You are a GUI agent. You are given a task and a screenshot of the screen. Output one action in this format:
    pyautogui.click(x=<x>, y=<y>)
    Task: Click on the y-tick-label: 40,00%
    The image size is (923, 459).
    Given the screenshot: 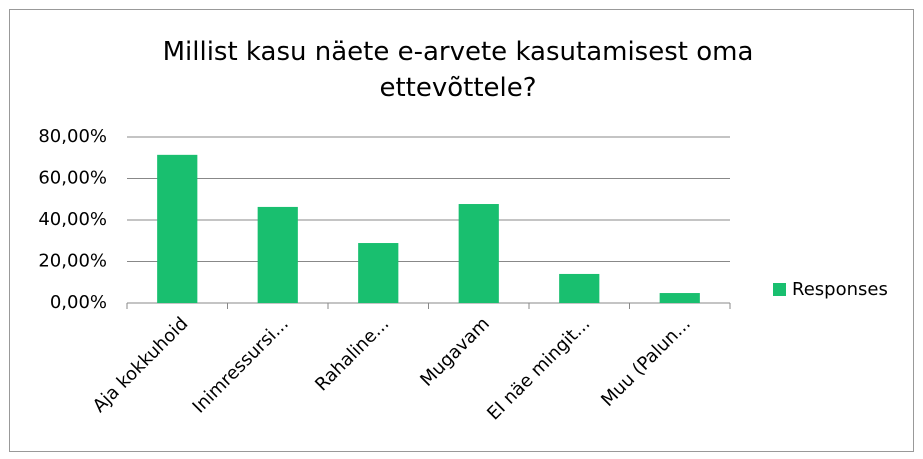 What is the action you would take?
    pyautogui.click(x=72, y=219)
    